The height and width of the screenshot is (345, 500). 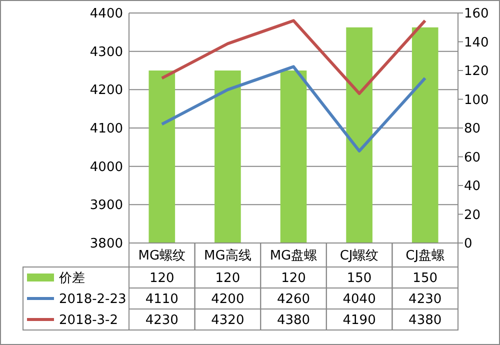 What do you see at coordinates (476, 42) in the screenshot?
I see `y2-tick-label: 140` at bounding box center [476, 42].